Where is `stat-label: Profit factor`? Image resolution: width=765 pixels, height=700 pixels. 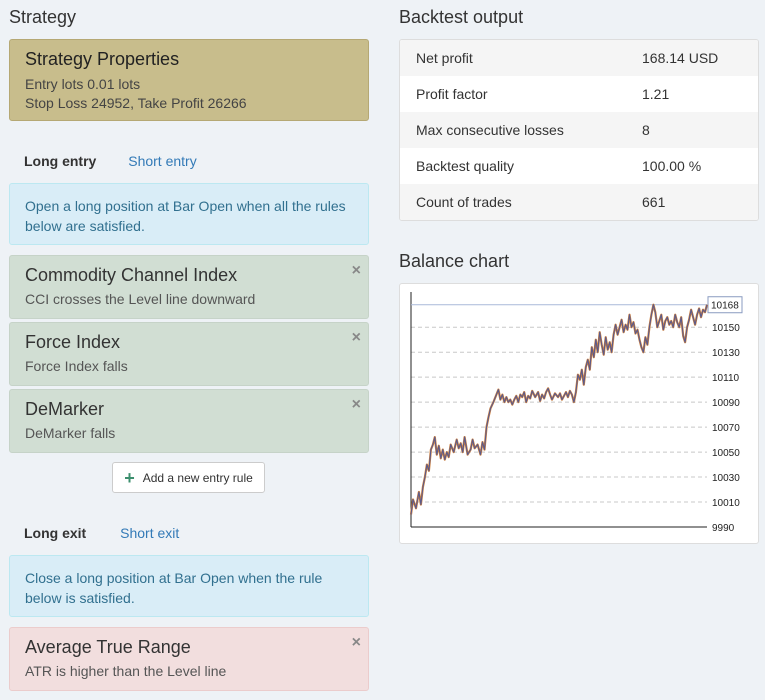
stat-label: Profit factor is located at coordinates (452, 94).